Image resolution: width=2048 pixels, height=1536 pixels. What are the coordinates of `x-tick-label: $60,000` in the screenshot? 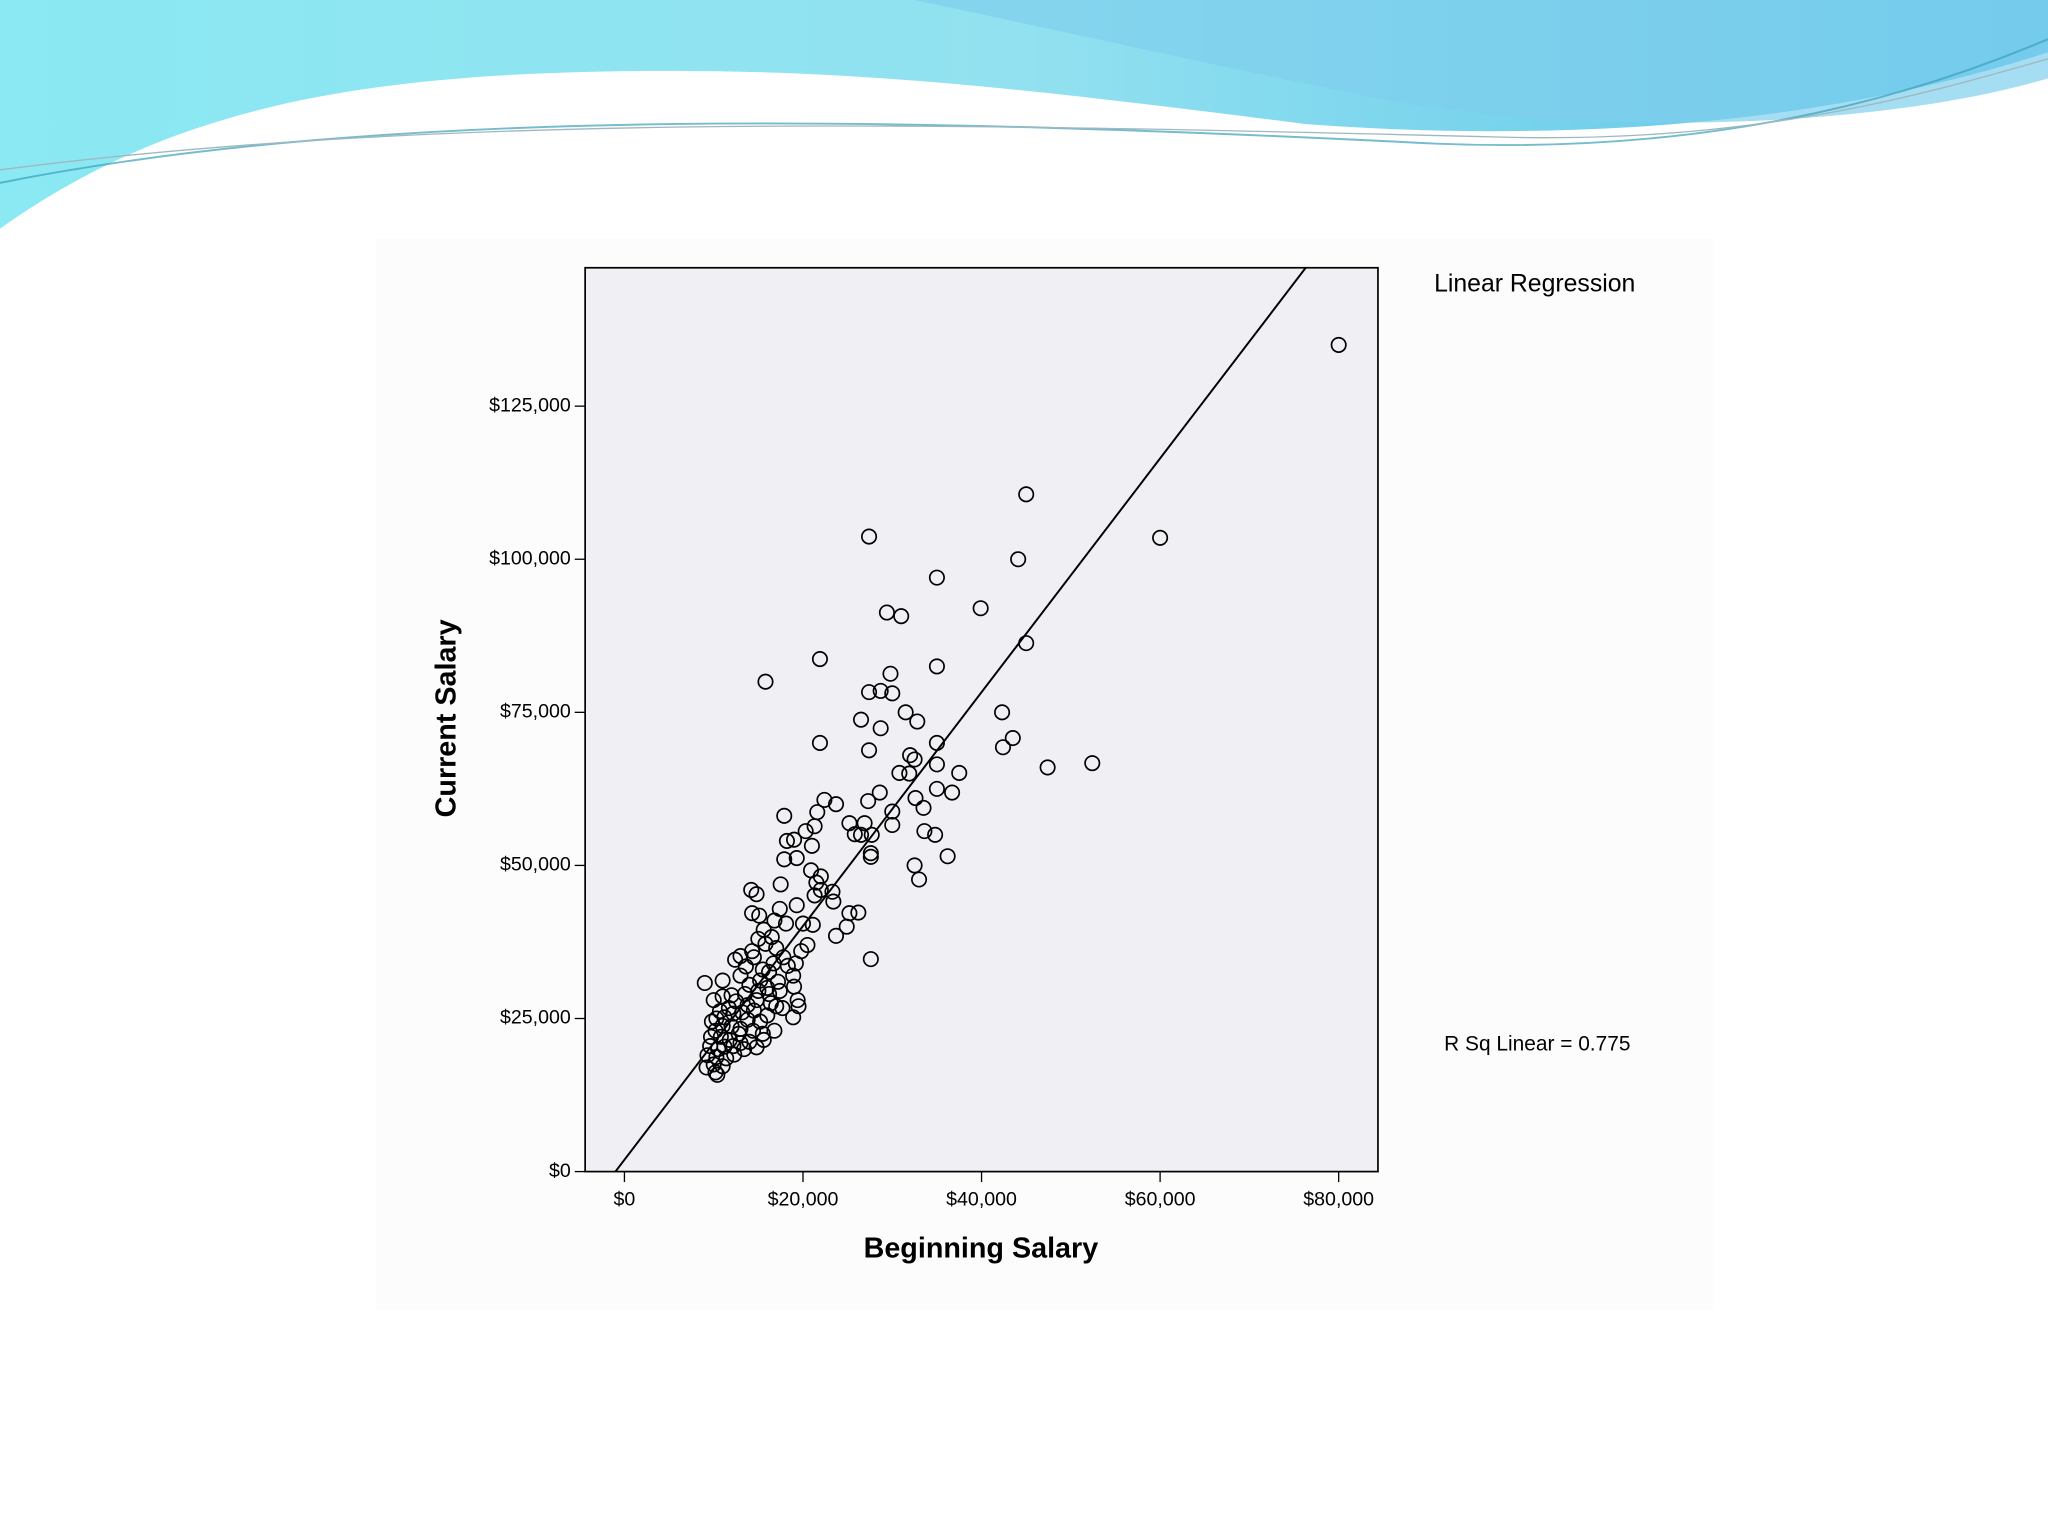 It's located at (1160, 1199).